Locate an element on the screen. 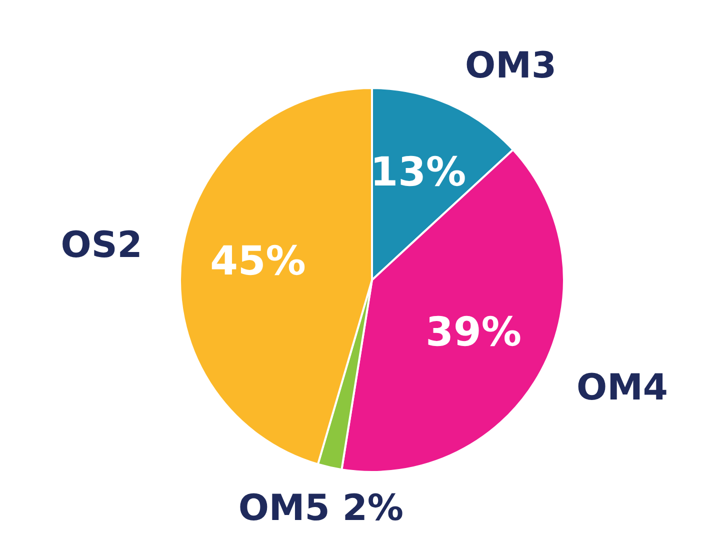 The width and height of the screenshot is (720, 551). data-label: 2% is located at coordinates (373, 509).